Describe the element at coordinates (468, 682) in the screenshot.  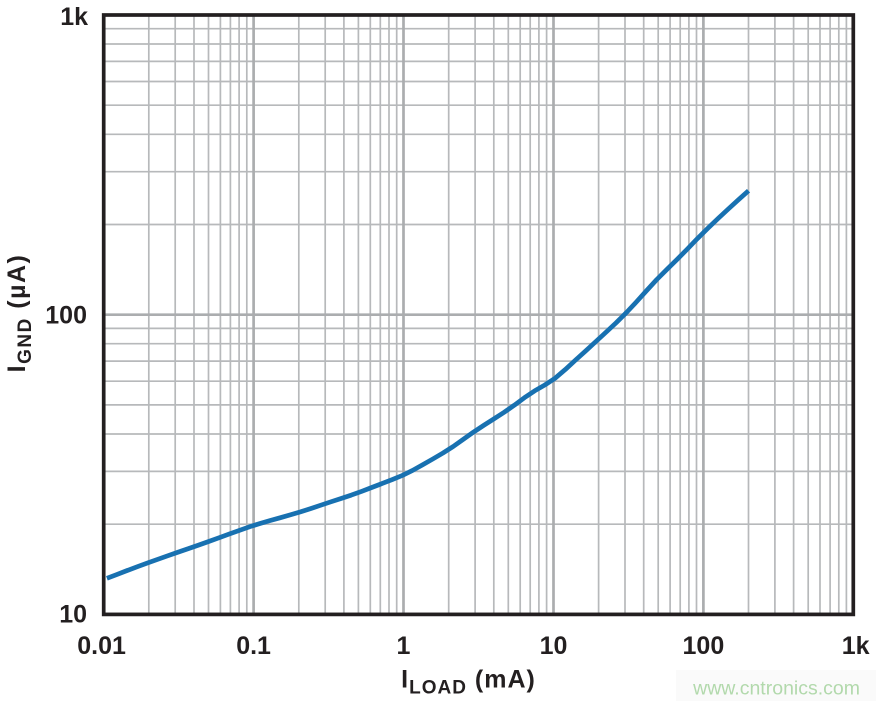
I see `svg-text: ILOAD (mA)` at that location.